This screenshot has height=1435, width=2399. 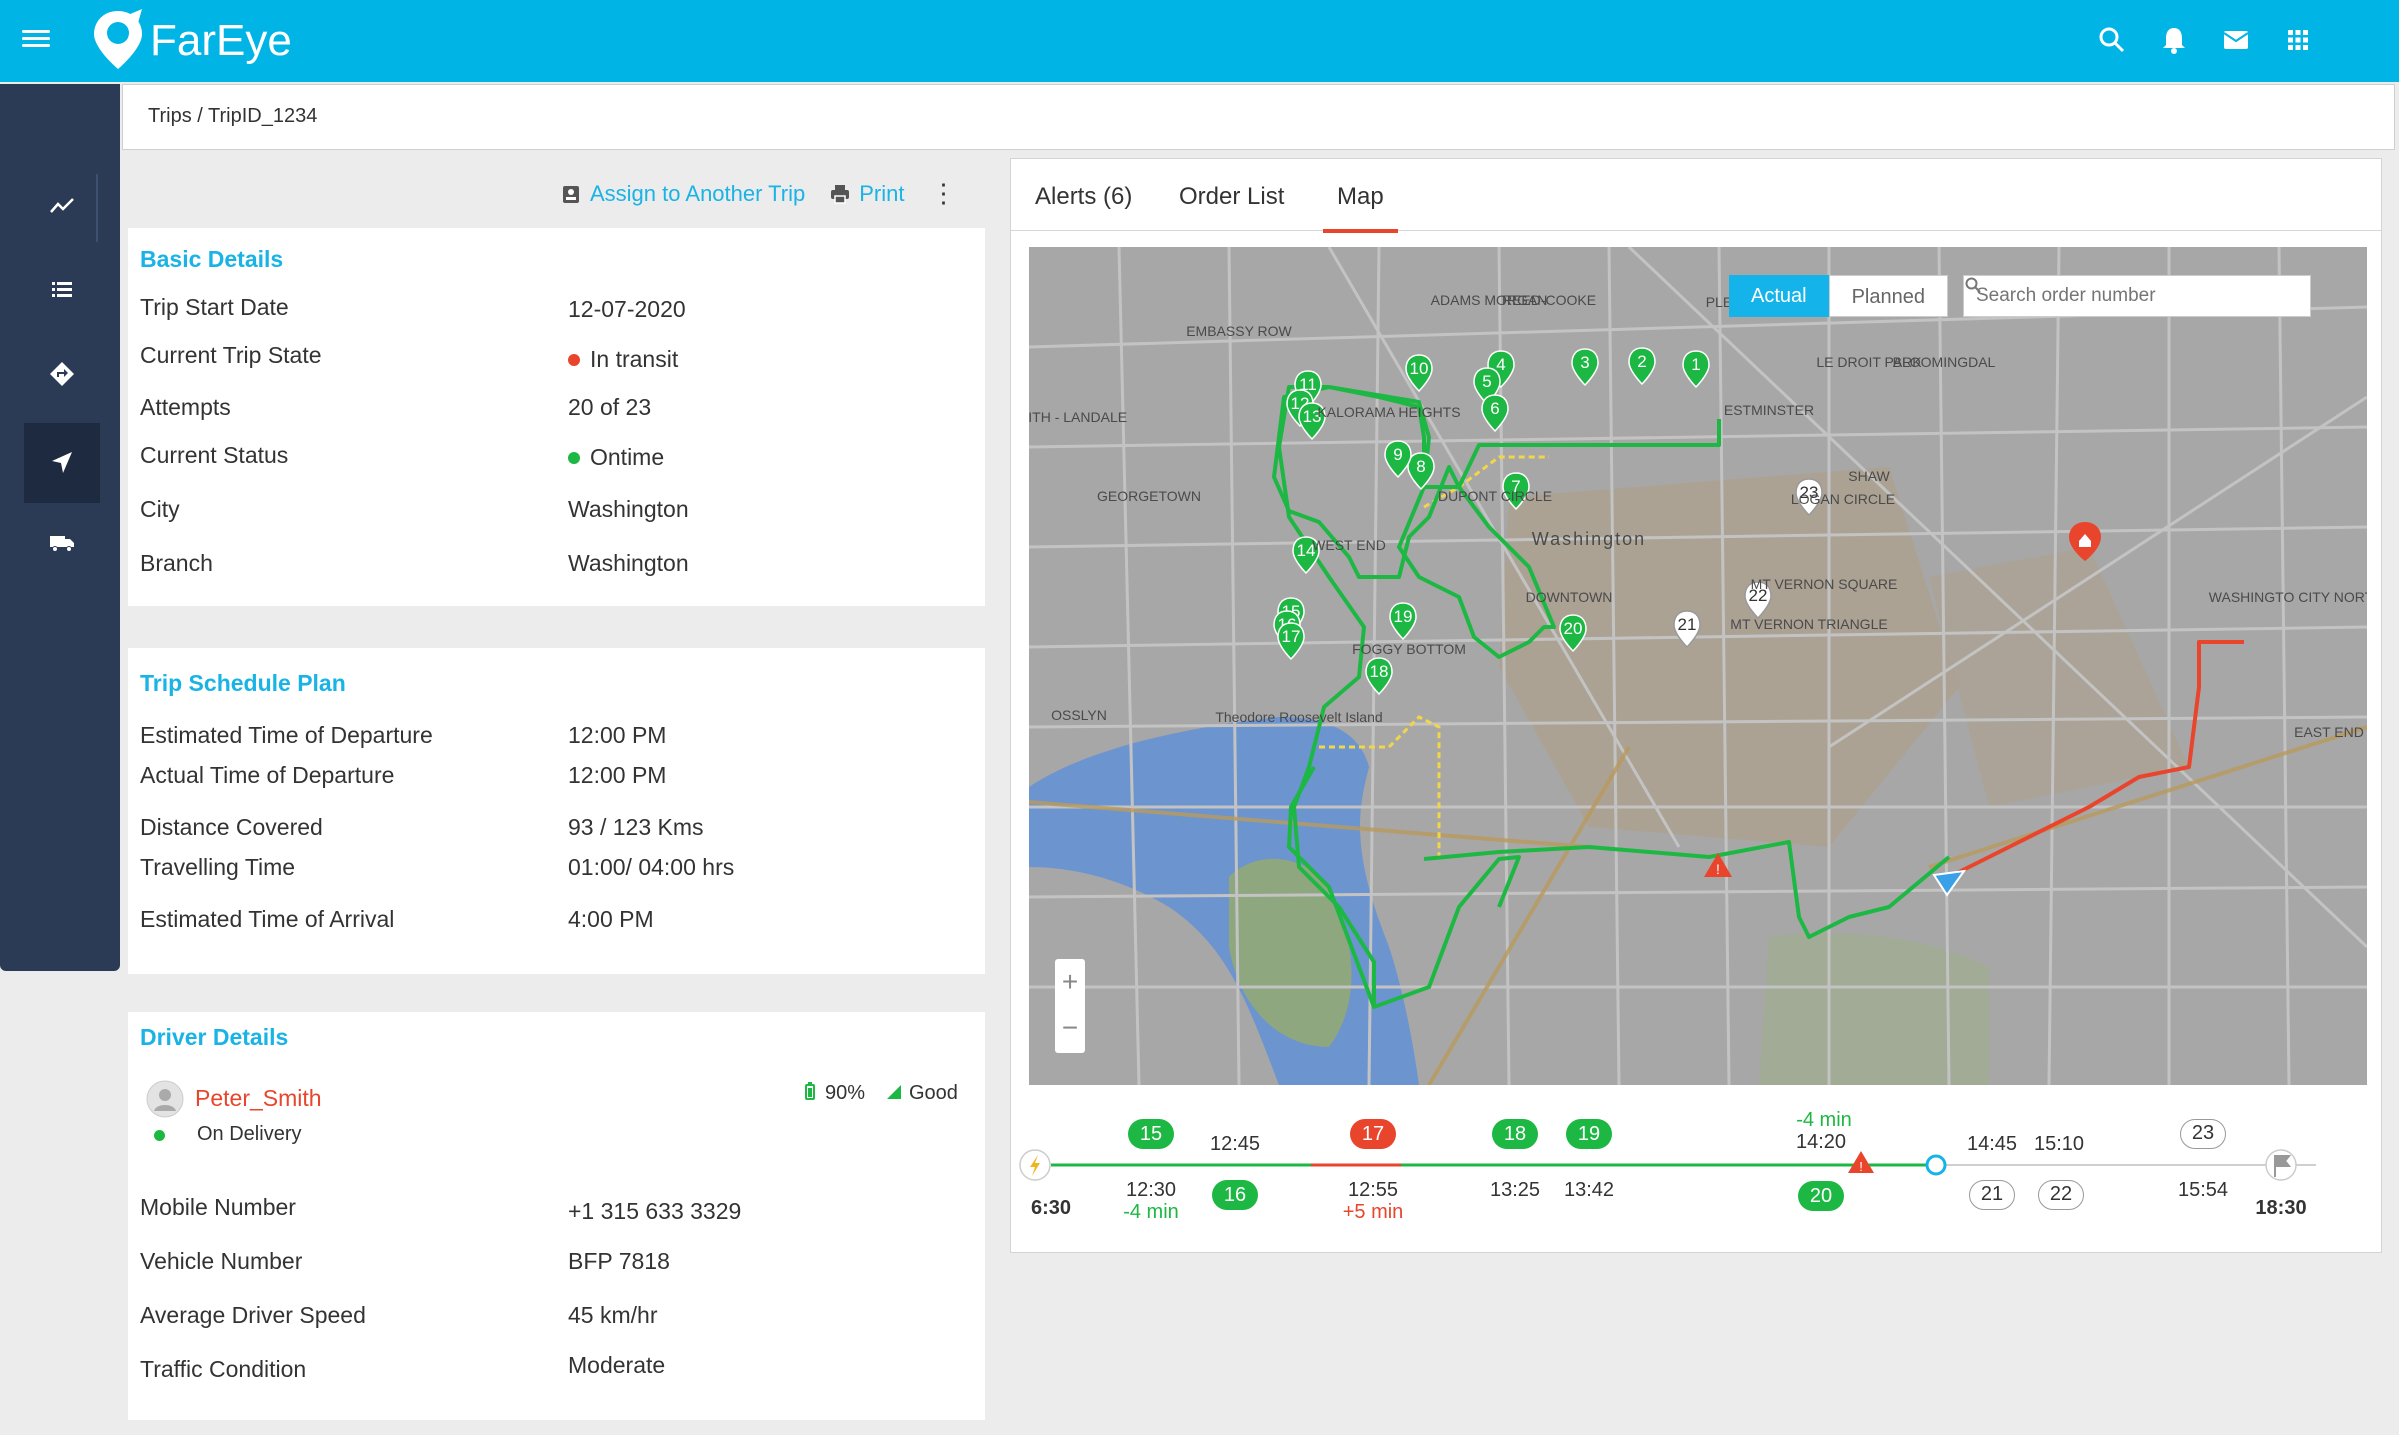 I want to click on timeline-stop-badge: 20, so click(x=1821, y=1196).